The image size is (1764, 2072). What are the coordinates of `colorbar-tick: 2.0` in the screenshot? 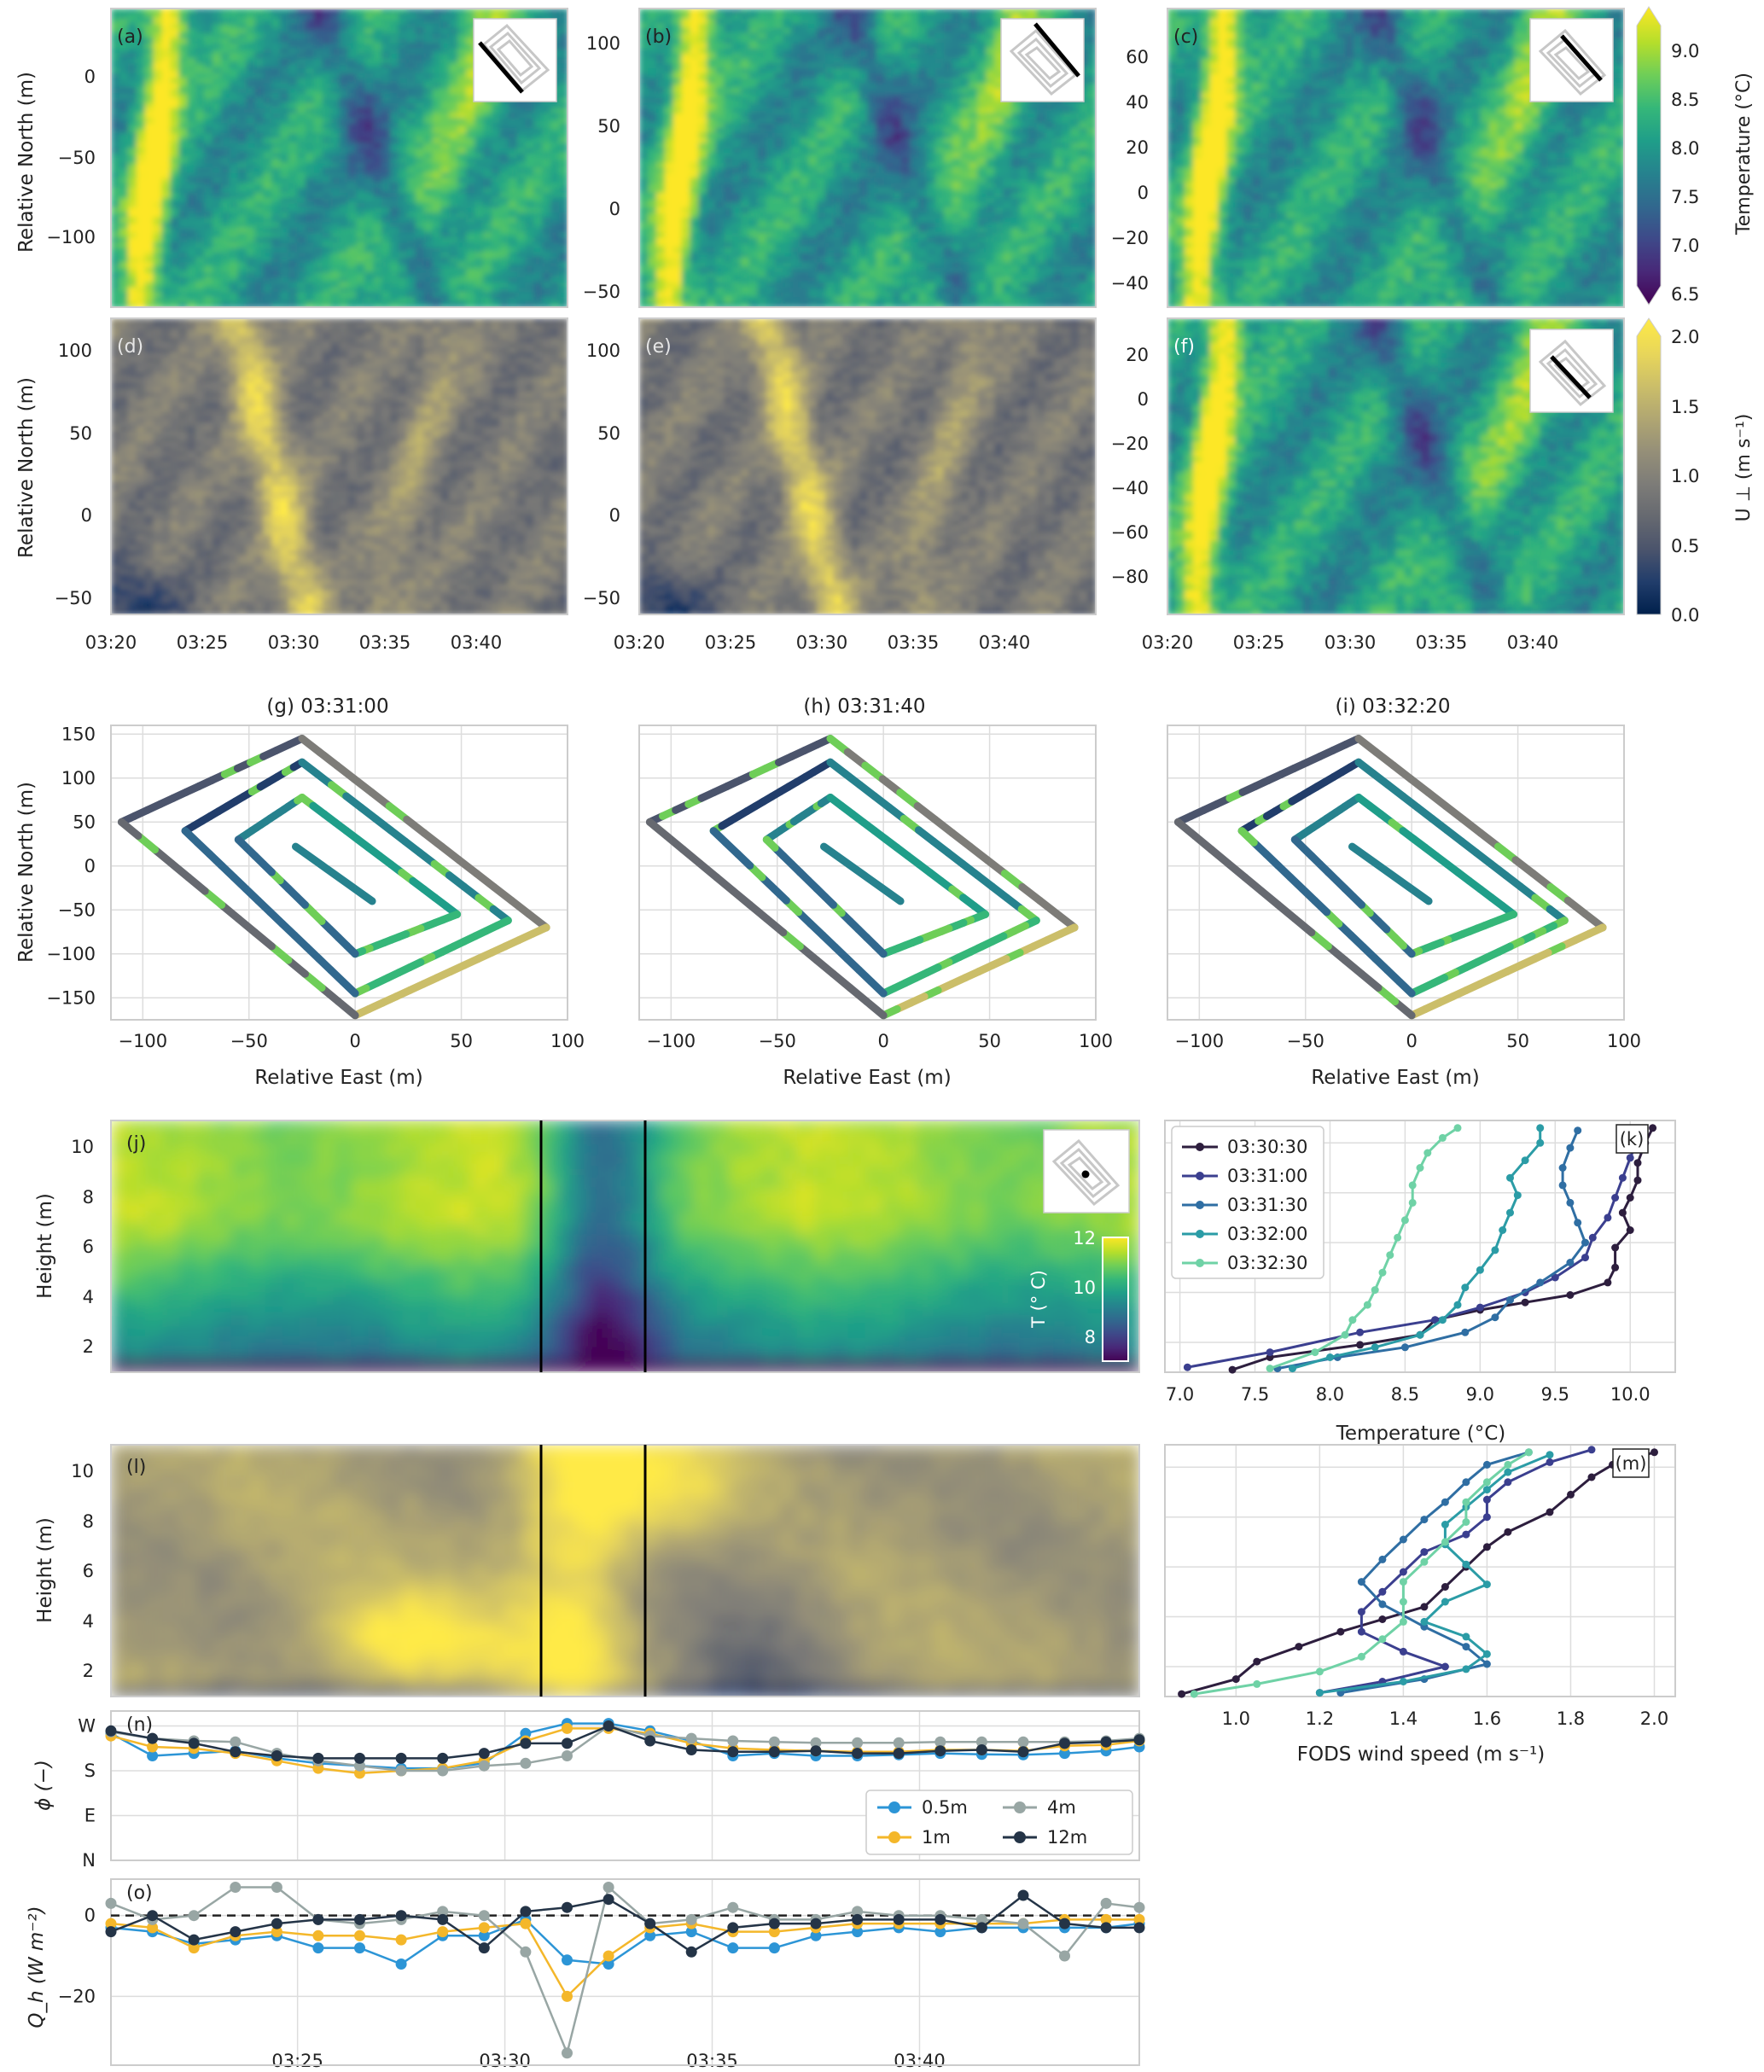 It's located at (1685, 337).